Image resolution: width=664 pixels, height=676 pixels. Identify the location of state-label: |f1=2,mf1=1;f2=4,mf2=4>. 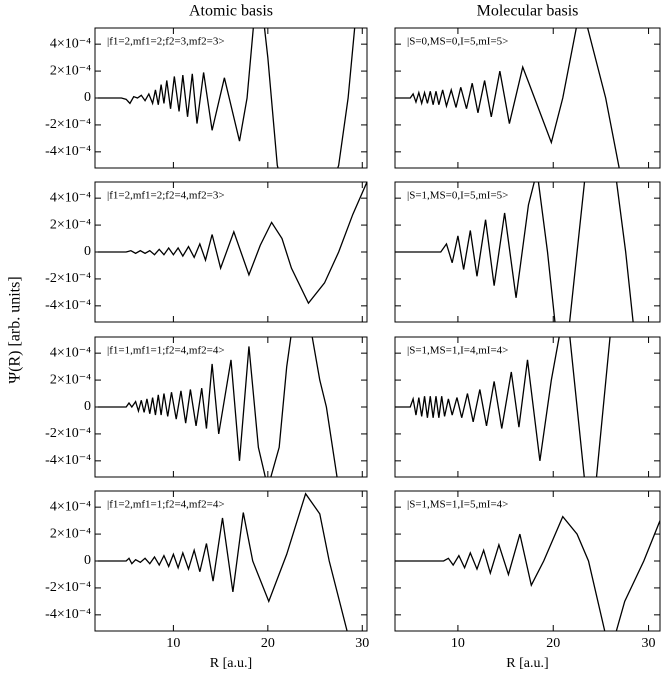
(166, 505).